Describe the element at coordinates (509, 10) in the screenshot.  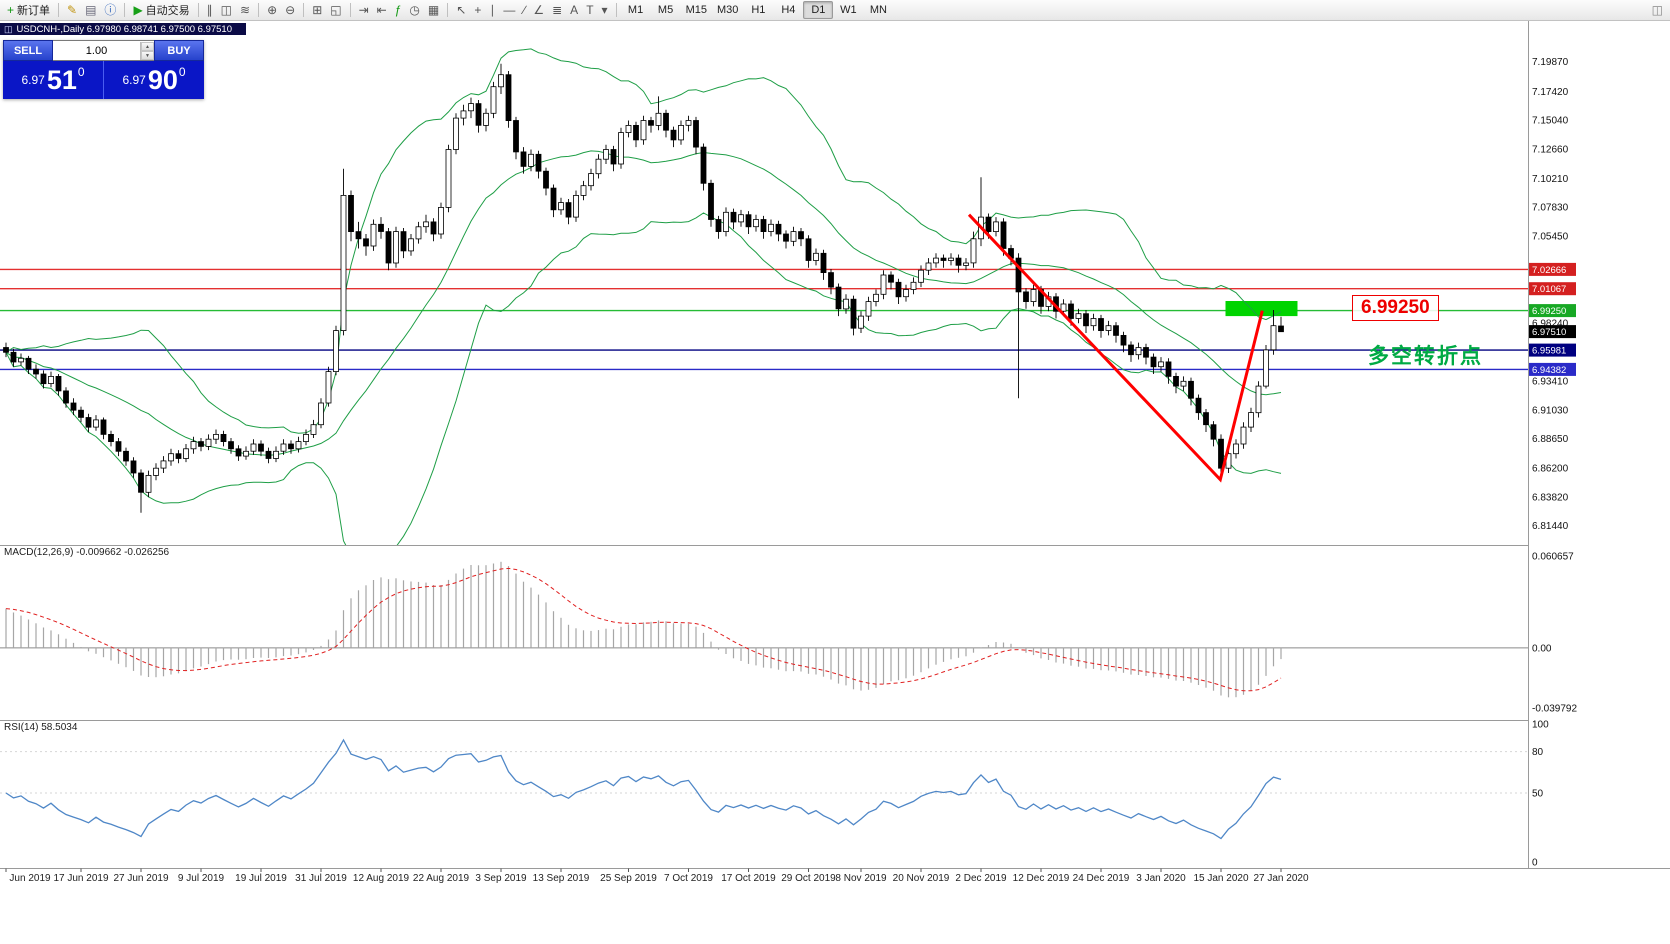
I see `horizontal-line-icon: —` at that location.